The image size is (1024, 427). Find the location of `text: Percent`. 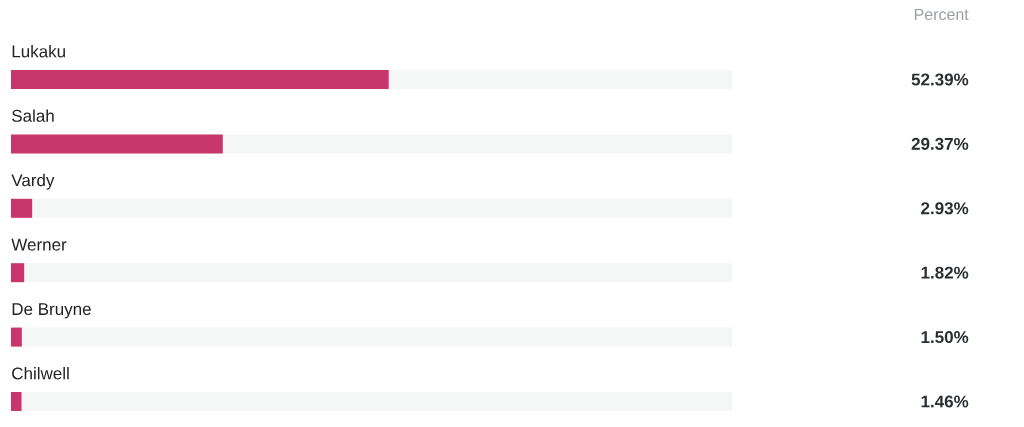

text: Percent is located at coordinates (941, 14).